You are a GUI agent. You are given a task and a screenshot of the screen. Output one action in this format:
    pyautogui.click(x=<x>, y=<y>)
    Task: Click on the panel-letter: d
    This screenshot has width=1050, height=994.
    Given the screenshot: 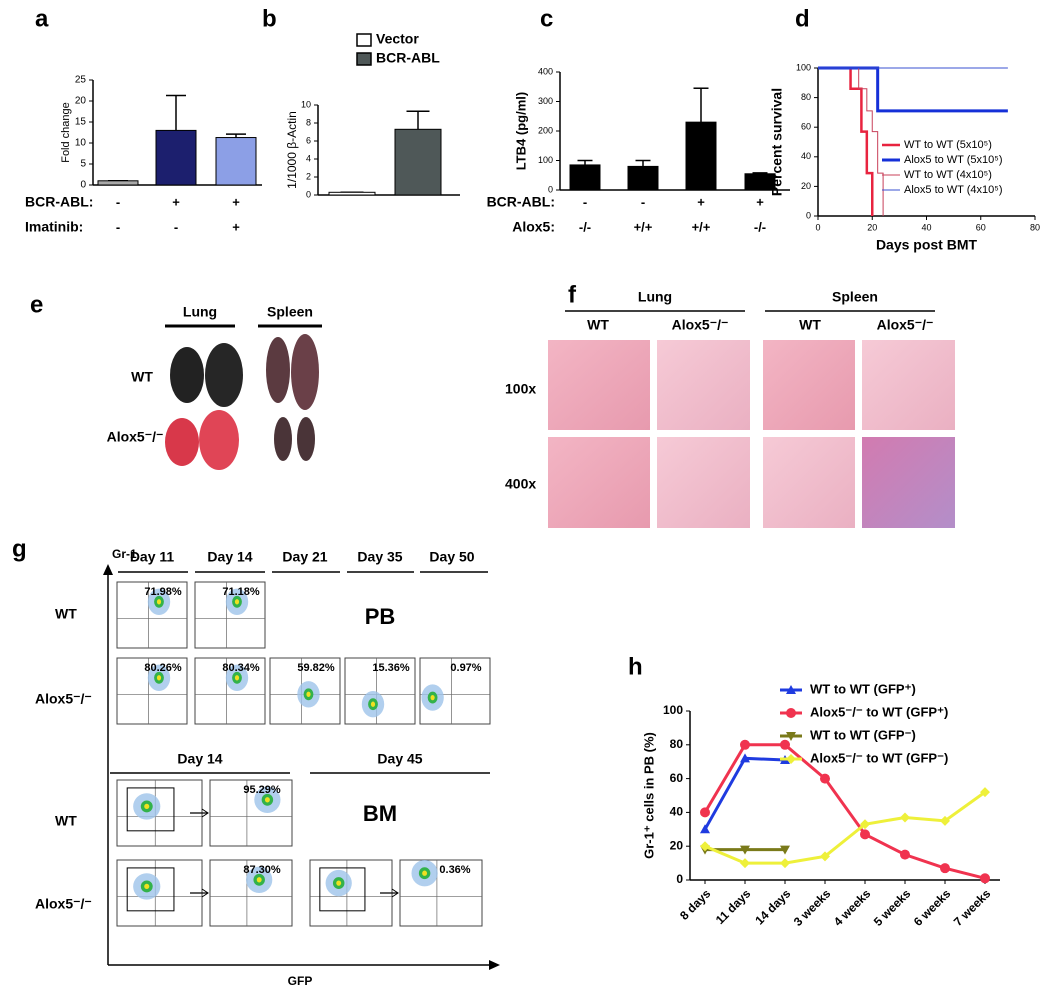 What is the action you would take?
    pyautogui.click(x=802, y=18)
    